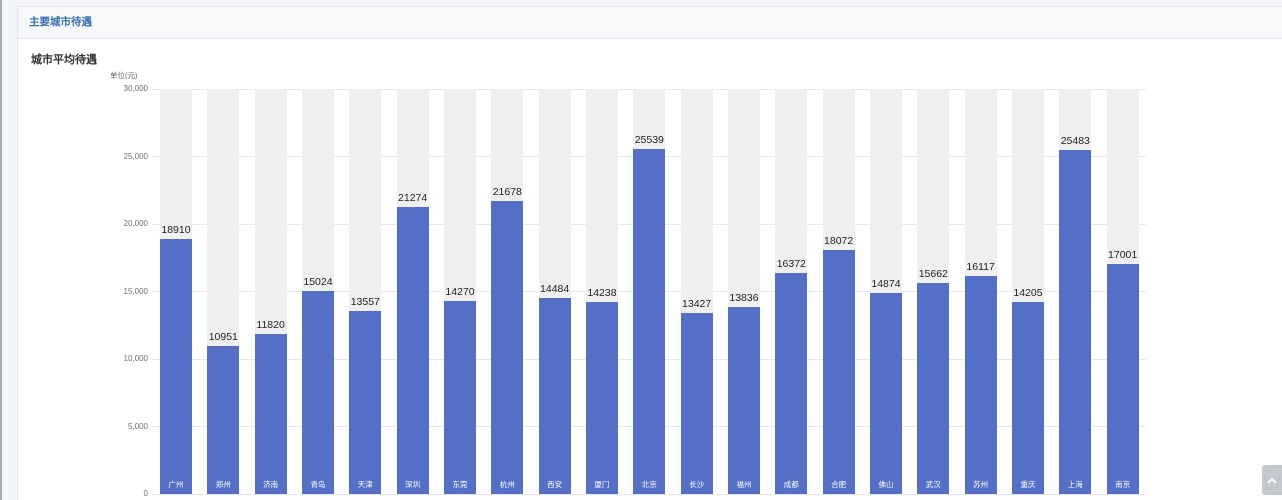 This screenshot has width=1282, height=500. Describe the element at coordinates (602, 484) in the screenshot. I see `category-label-10: 厦门` at that location.